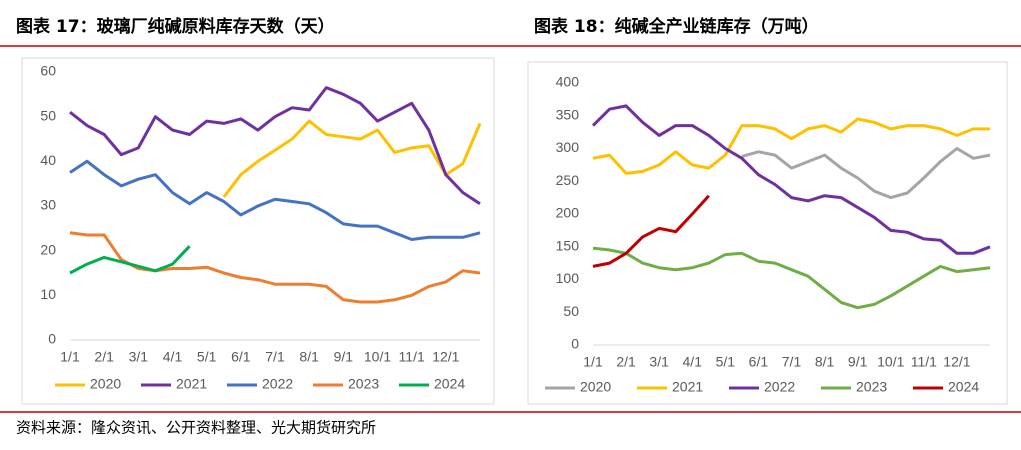  What do you see at coordinates (175, 26) in the screenshot?
I see `chart-title: 图表 17：玻璃厂纯碱原料库存天数（天）` at bounding box center [175, 26].